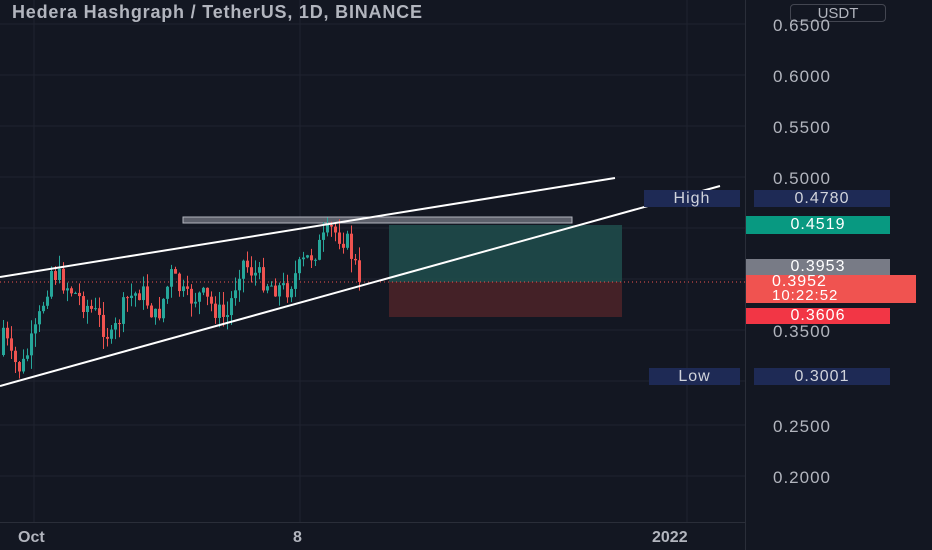  I want to click on symbol-title: Hedera Hashgraph / TetherUS, 1D, BINANCE, so click(217, 12).